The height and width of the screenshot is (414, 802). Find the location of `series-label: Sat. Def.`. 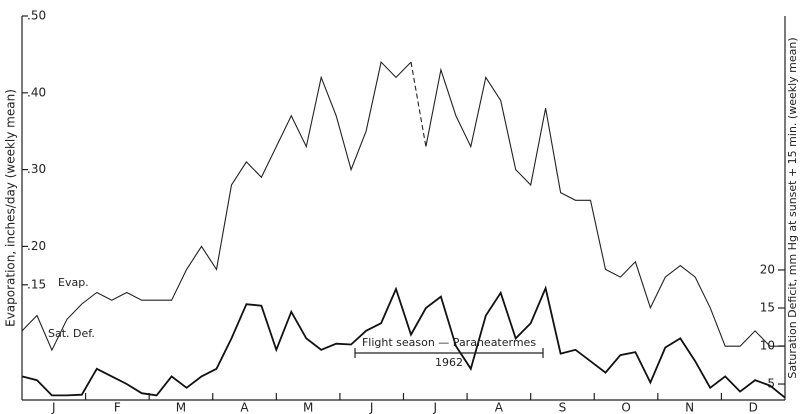

series-label: Sat. Def. is located at coordinates (71, 333).